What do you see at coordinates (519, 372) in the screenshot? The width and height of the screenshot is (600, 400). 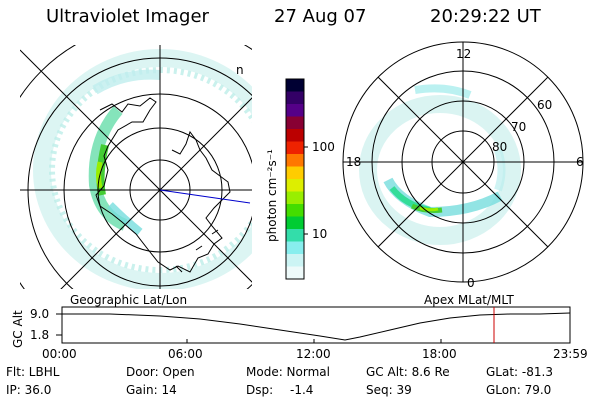 I see `info-glat: GLat: -81.3` at bounding box center [519, 372].